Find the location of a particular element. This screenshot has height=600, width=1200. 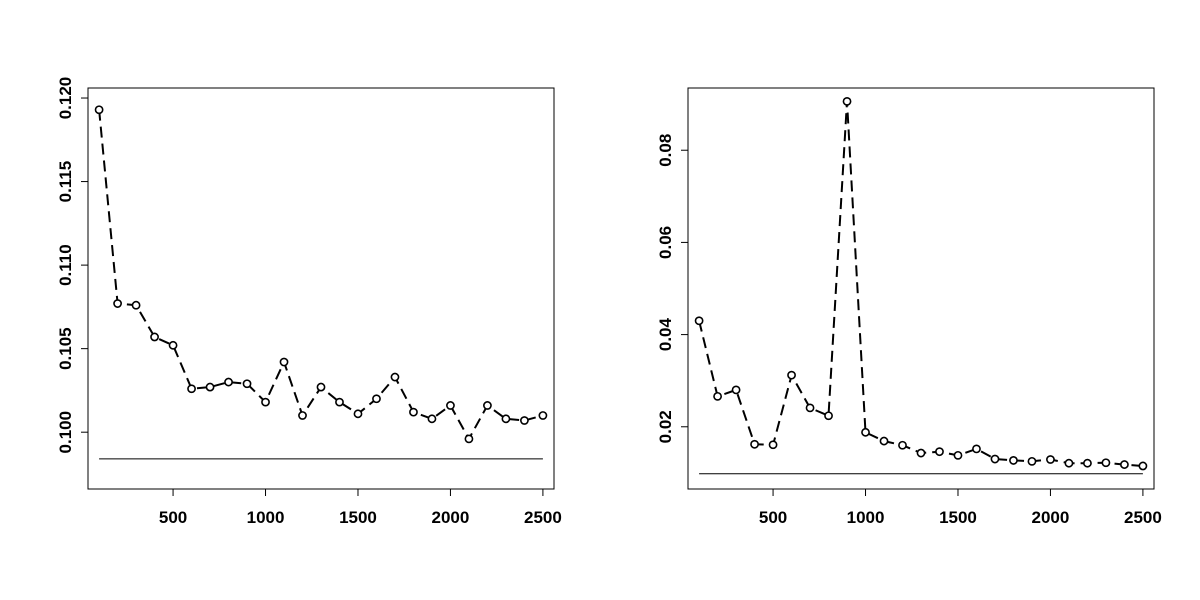

y-tick-label: 0.120 is located at coordinates (65, 98).